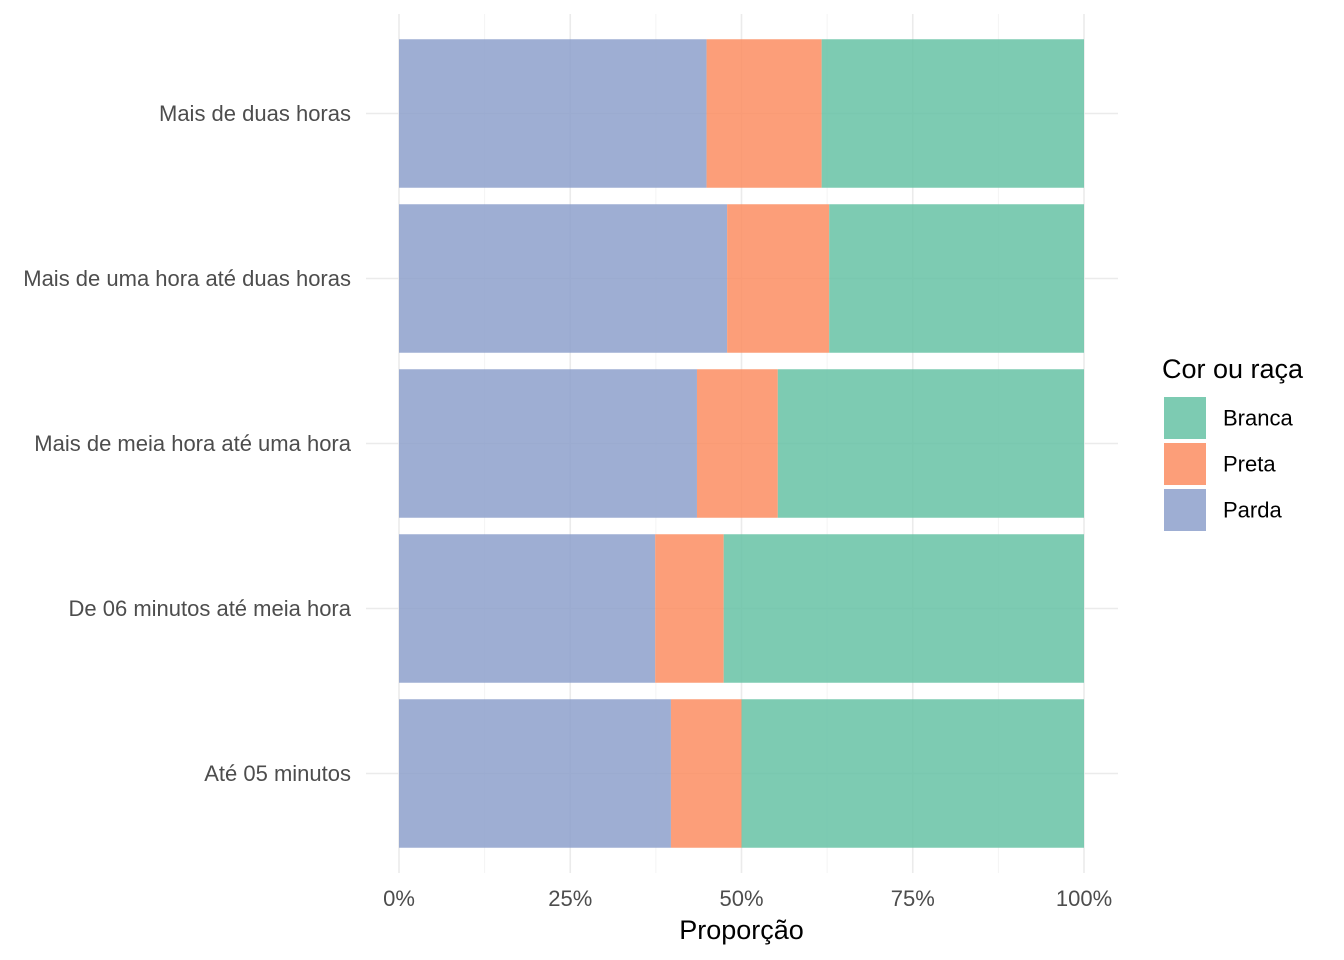 The height and width of the screenshot is (960, 1344). What do you see at coordinates (1252, 510) in the screenshot?
I see `legend-label-parda: Parda` at bounding box center [1252, 510].